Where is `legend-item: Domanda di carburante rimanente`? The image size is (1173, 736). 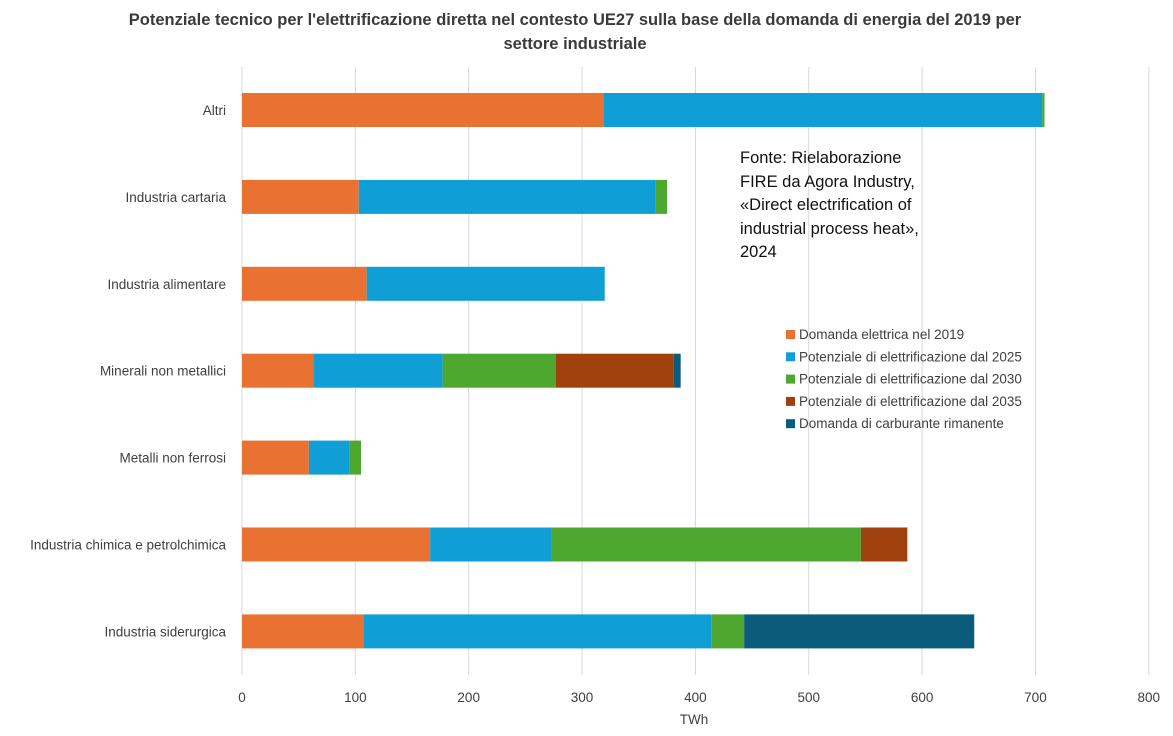 legend-item: Domanda di carburante rimanente is located at coordinates (895, 423).